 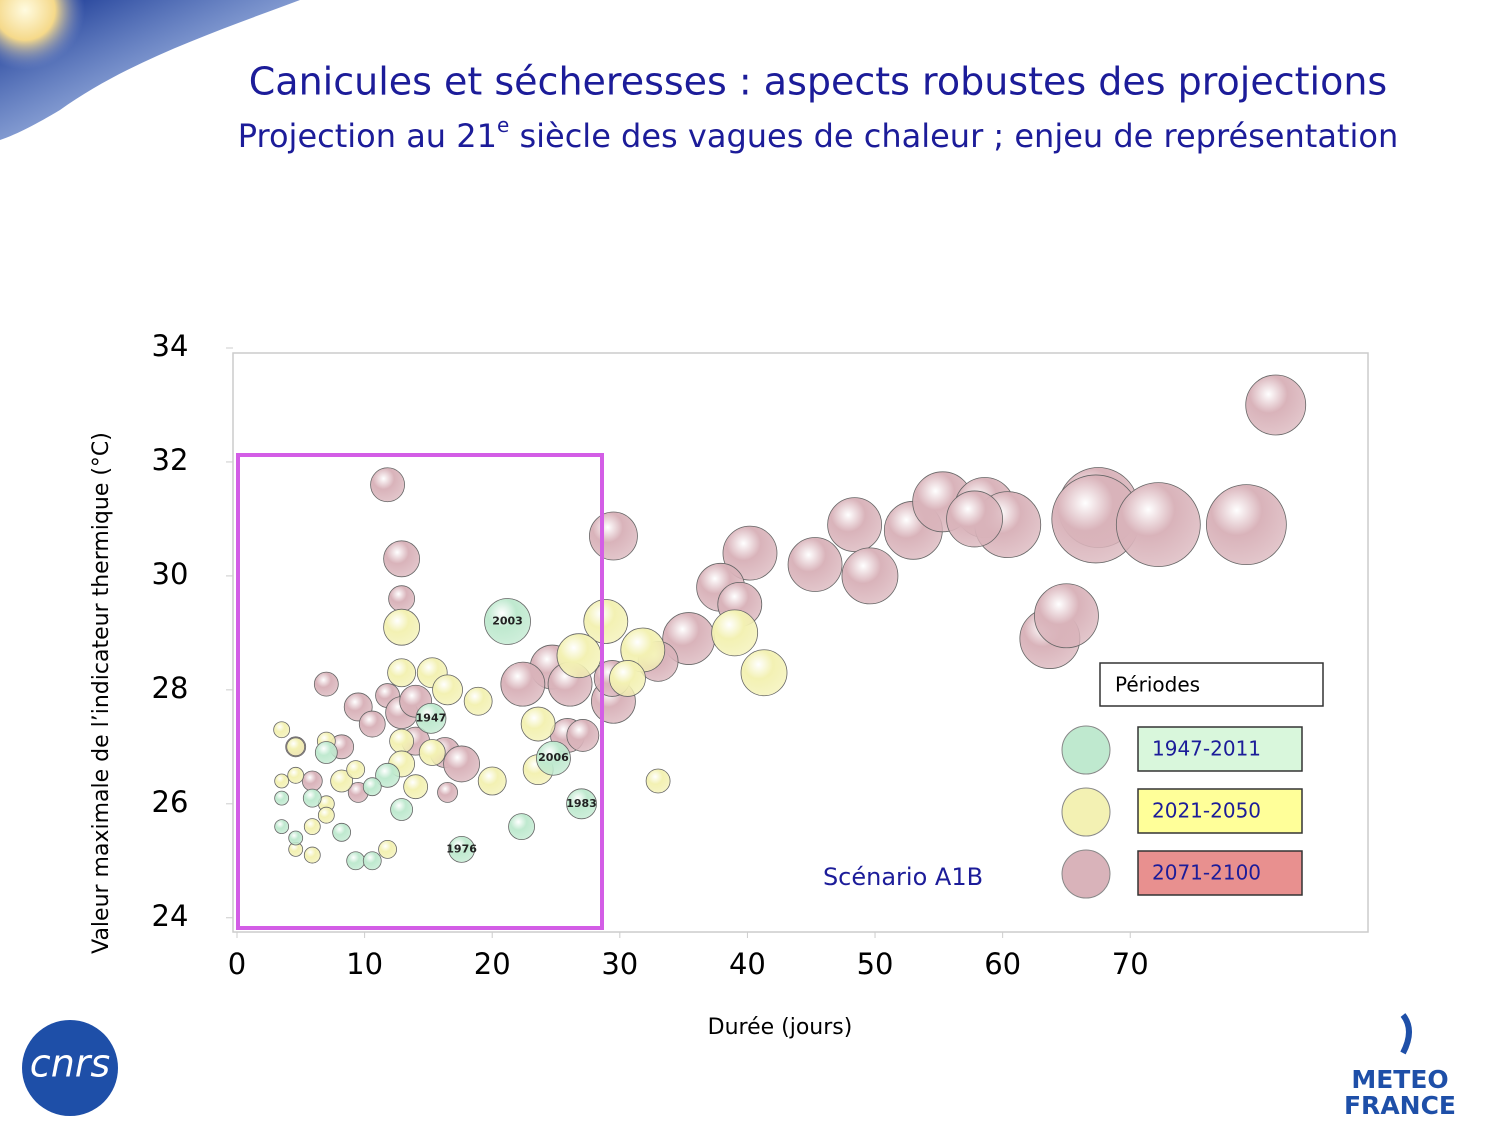 What do you see at coordinates (507, 620) in the screenshot?
I see `bubble-label: 2003` at bounding box center [507, 620].